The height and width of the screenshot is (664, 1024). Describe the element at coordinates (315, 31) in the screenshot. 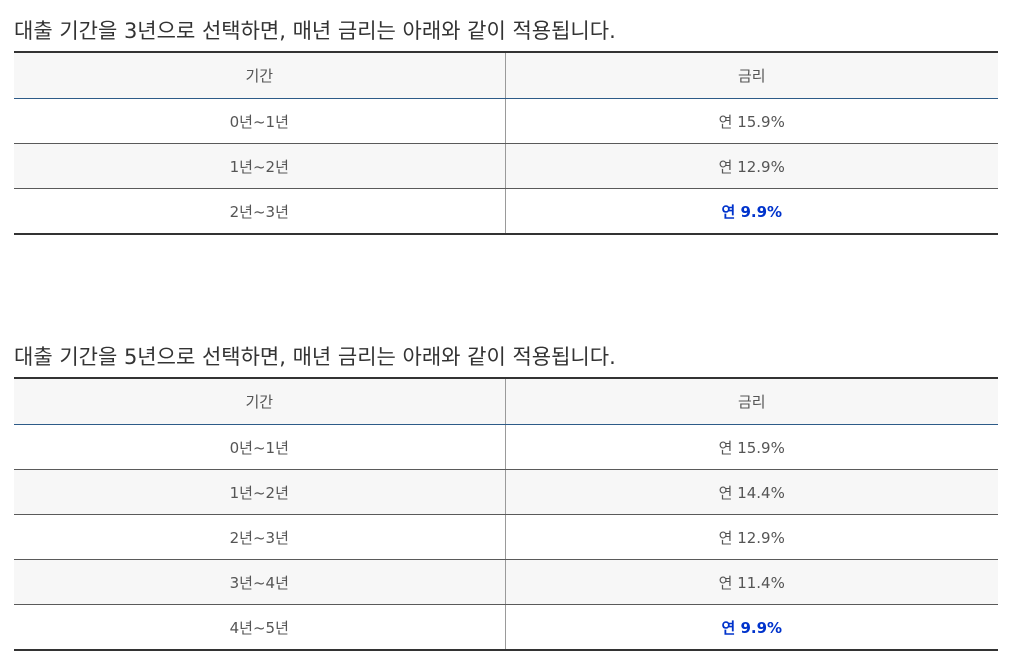

I see `section-heading-3-year: 대출 기간을 3년으로 선택하면, 매년 금리는 아래와 같이 적용됩니다.` at that location.